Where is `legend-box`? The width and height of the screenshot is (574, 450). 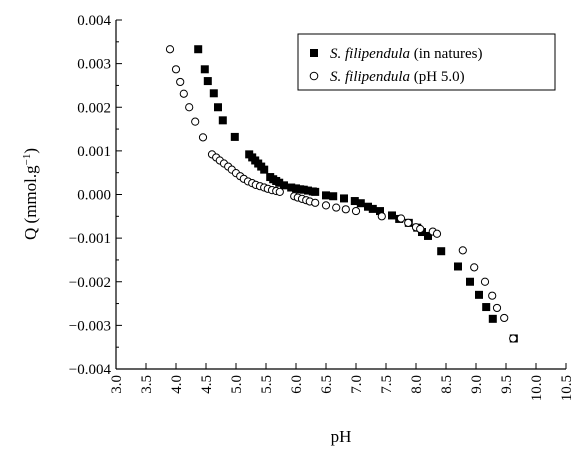 legend-box is located at coordinates (426, 62).